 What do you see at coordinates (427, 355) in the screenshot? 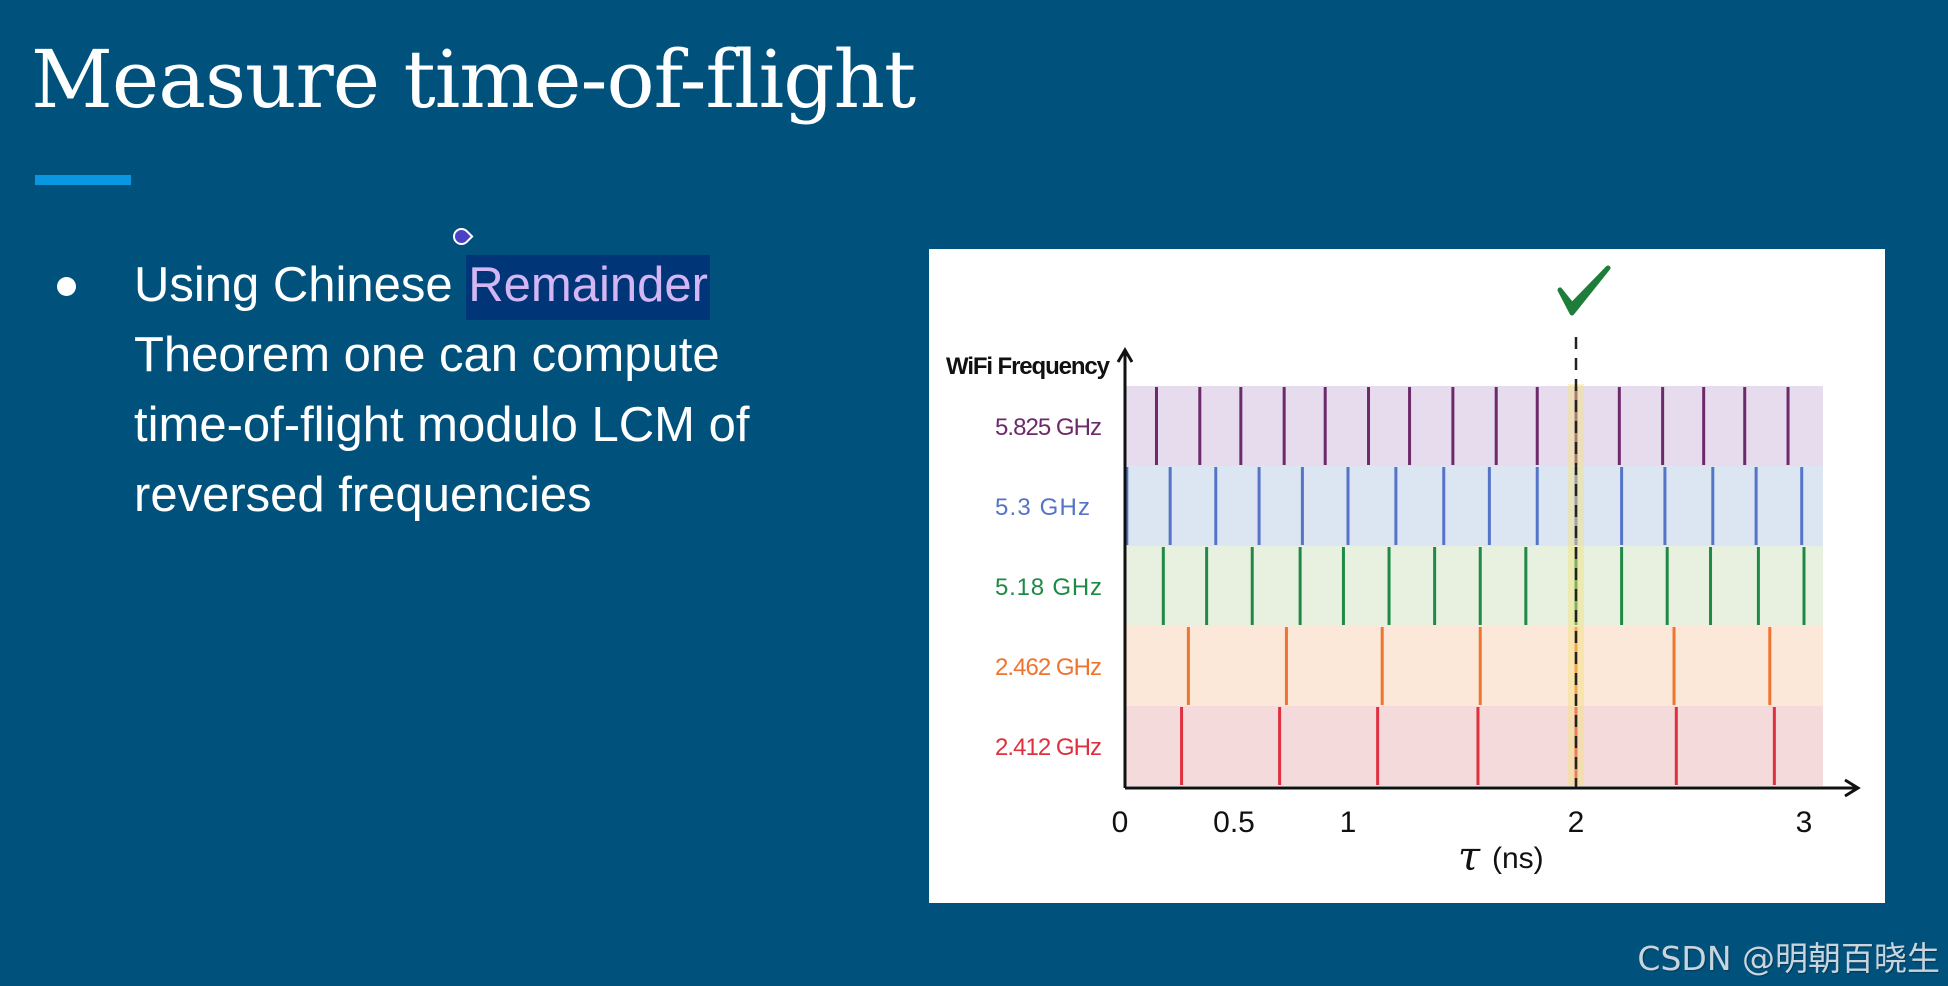
I see `bullet-line-2: Theorem one can compute` at bounding box center [427, 355].